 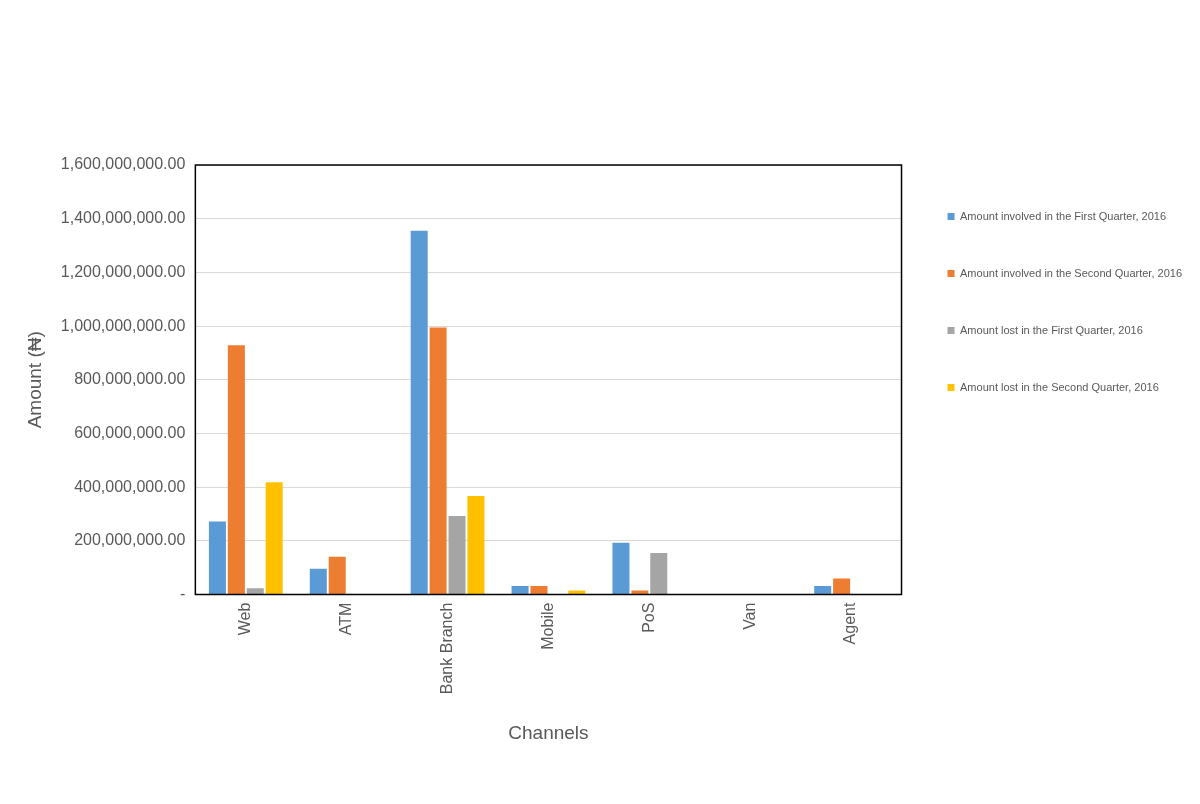 I want to click on y-tick-label: 1,400,000,000.00, so click(x=123, y=218).